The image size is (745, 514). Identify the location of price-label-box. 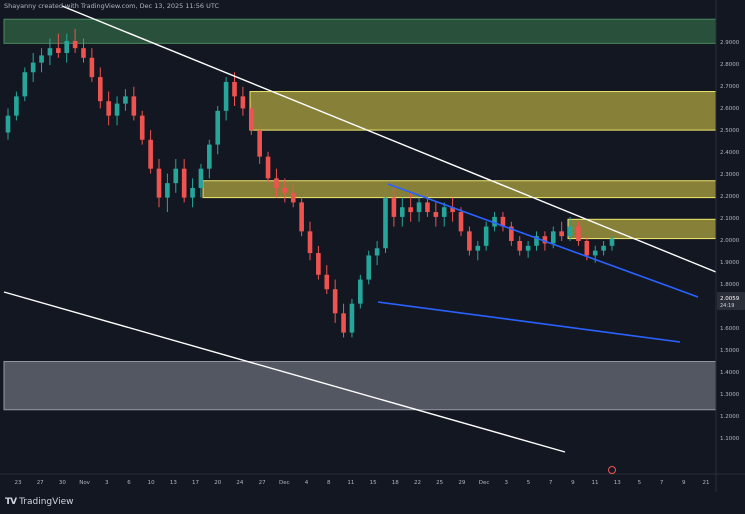
(731, 301).